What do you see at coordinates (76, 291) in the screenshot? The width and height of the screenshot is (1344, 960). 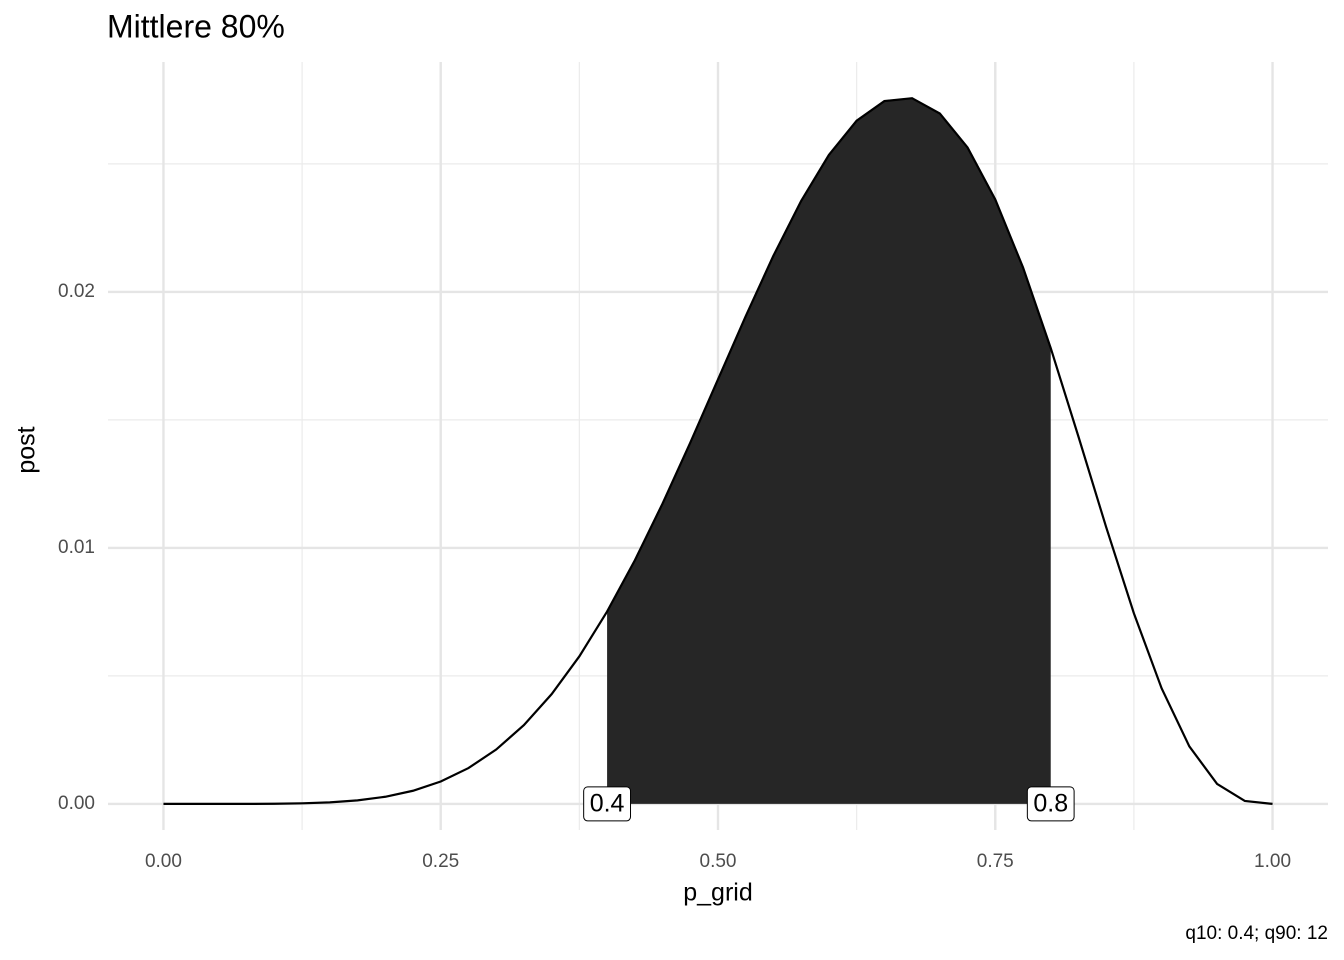 I see `y-tick-label: 0.02` at bounding box center [76, 291].